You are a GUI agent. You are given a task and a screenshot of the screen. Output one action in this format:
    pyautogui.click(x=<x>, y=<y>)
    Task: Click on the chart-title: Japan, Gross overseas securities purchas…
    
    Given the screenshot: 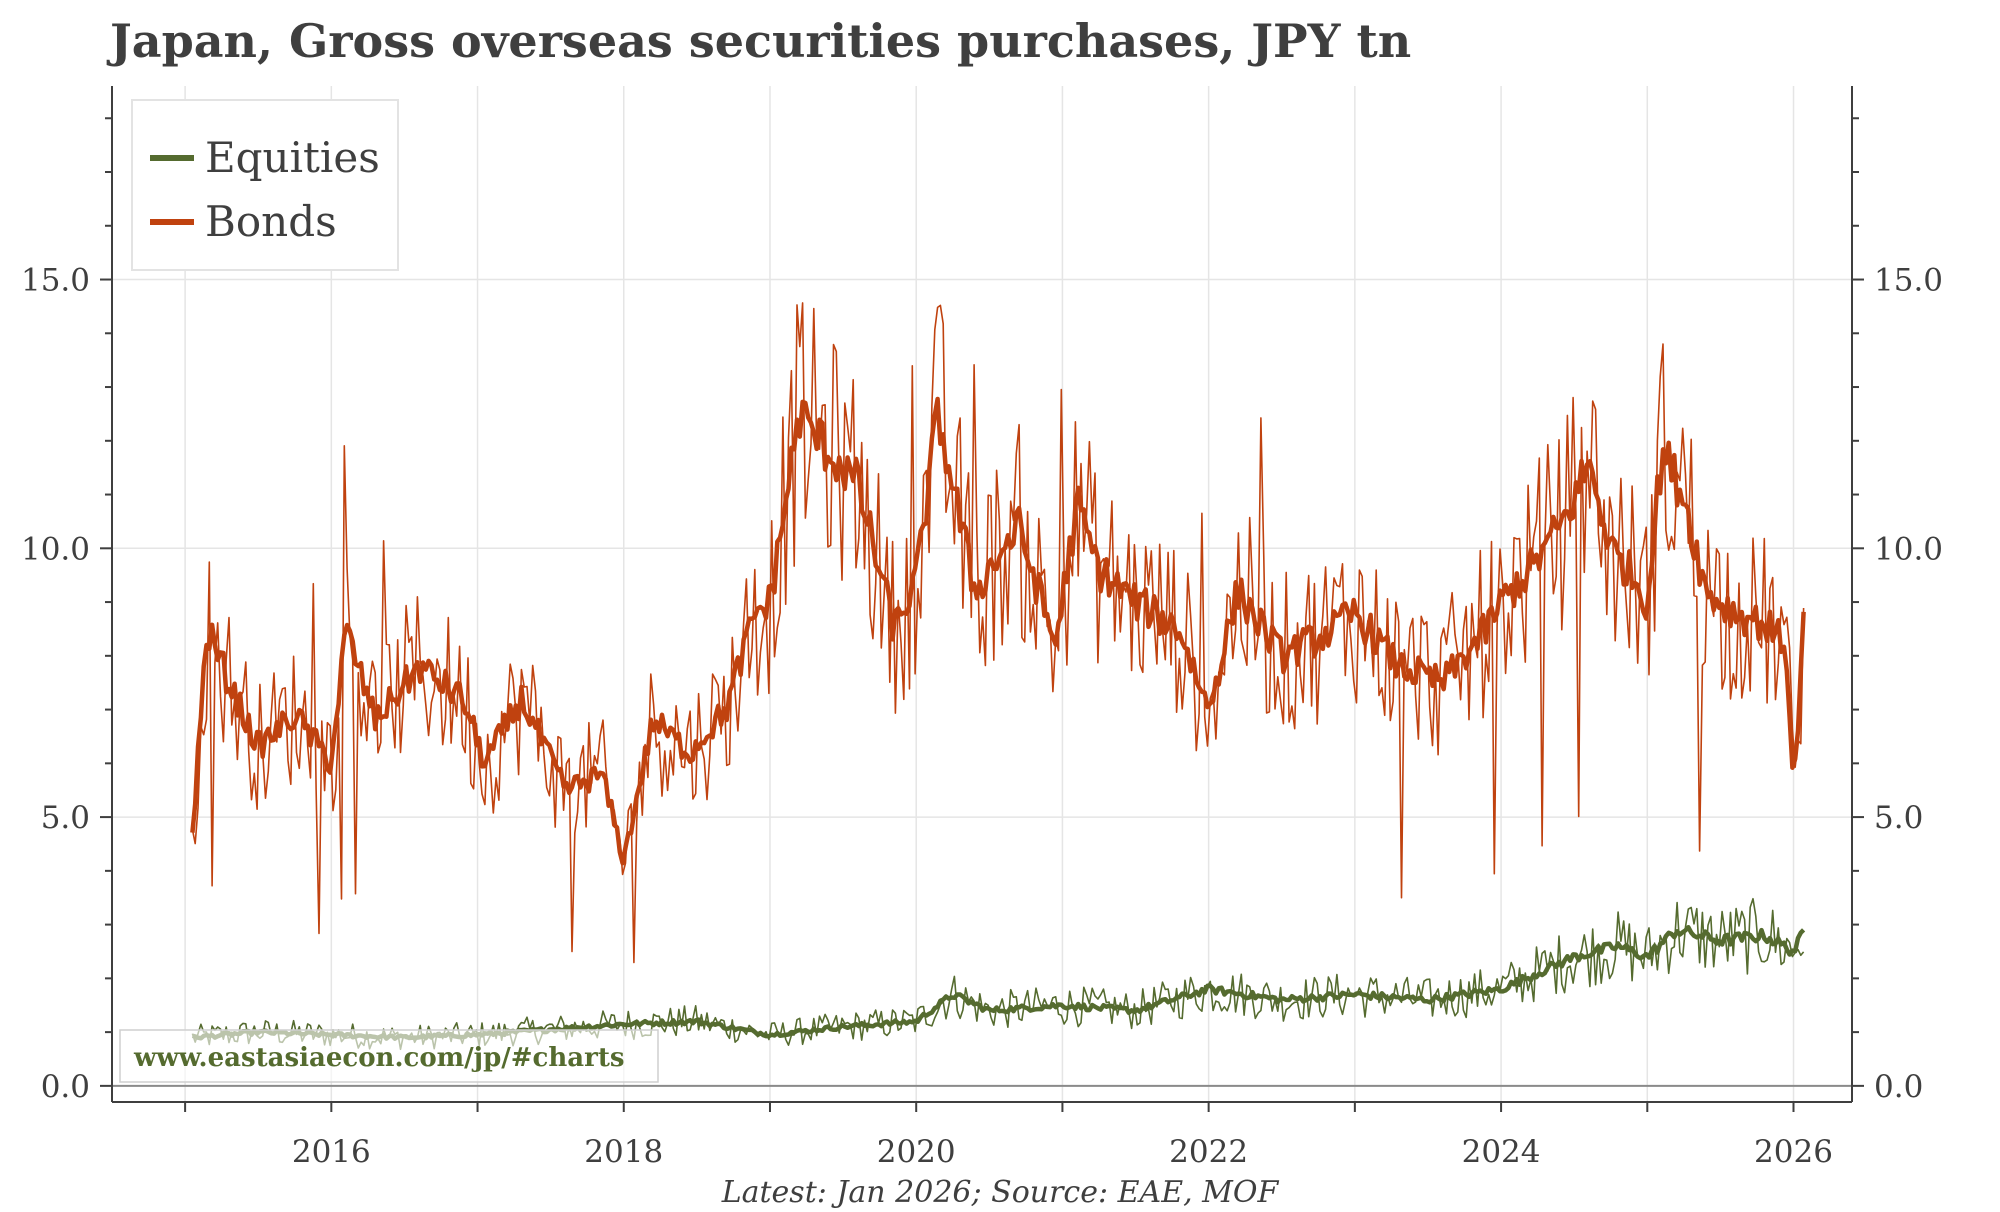 What is the action you would take?
    pyautogui.click(x=761, y=41)
    